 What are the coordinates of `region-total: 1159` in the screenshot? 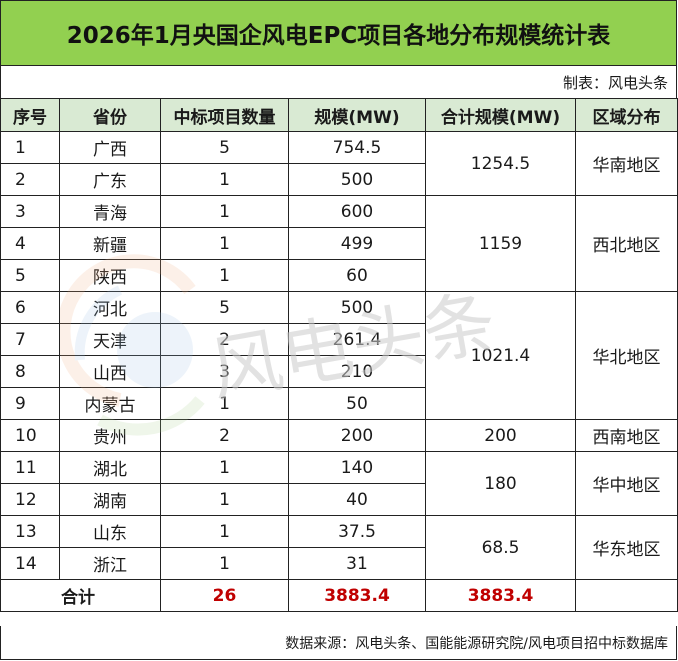 It's located at (500, 243).